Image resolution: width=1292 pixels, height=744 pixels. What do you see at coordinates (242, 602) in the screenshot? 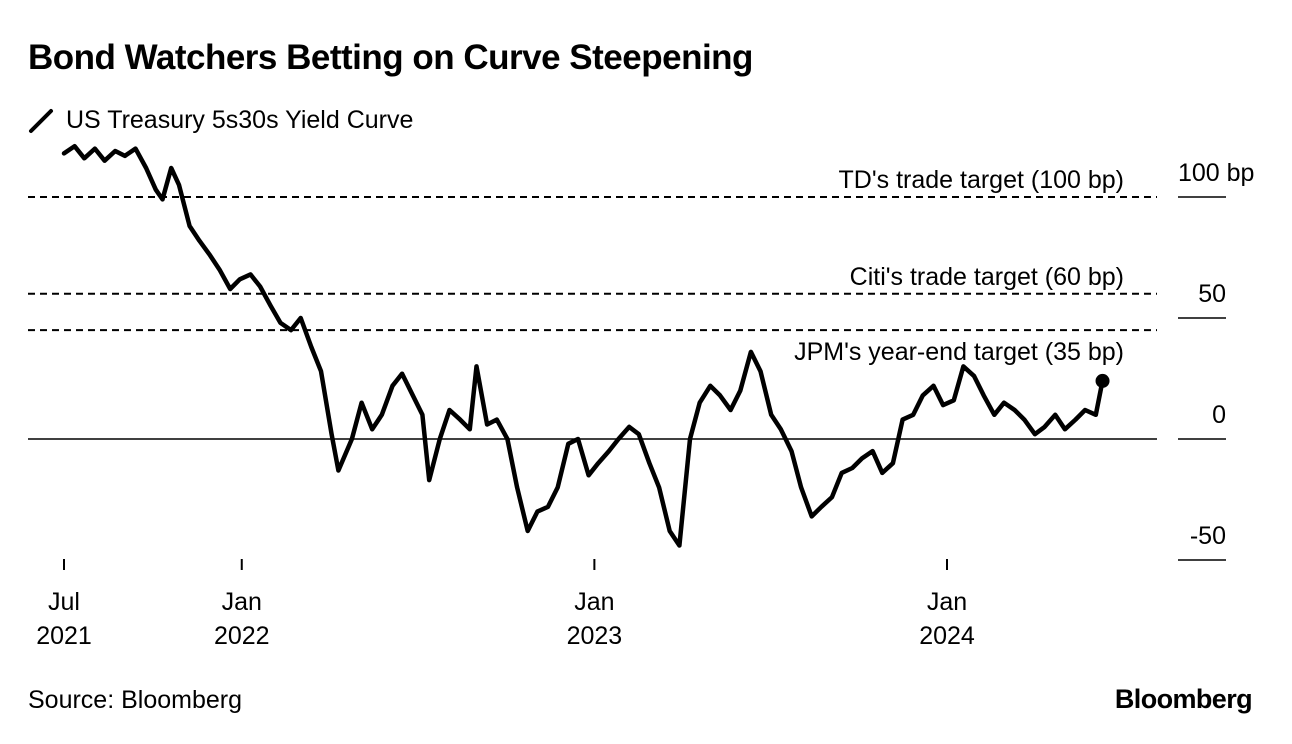
I see `x-tick-label-1: Jan` at bounding box center [242, 602].